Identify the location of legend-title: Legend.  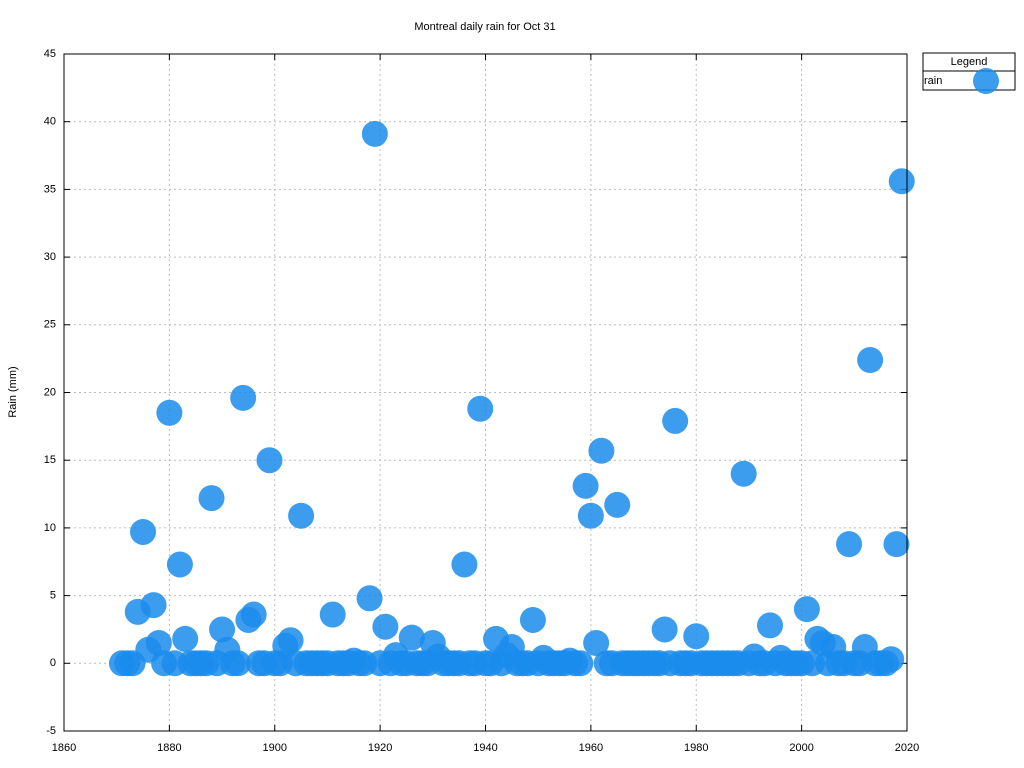
(969, 62).